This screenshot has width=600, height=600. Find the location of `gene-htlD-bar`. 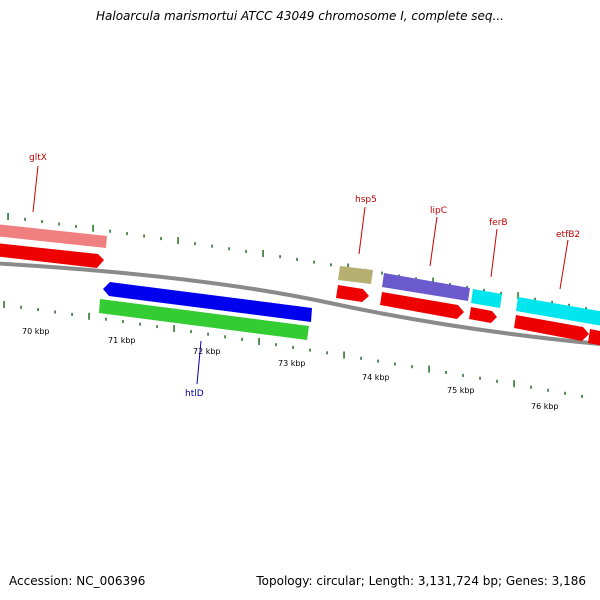

gene-htlD-bar is located at coordinates (204, 319).